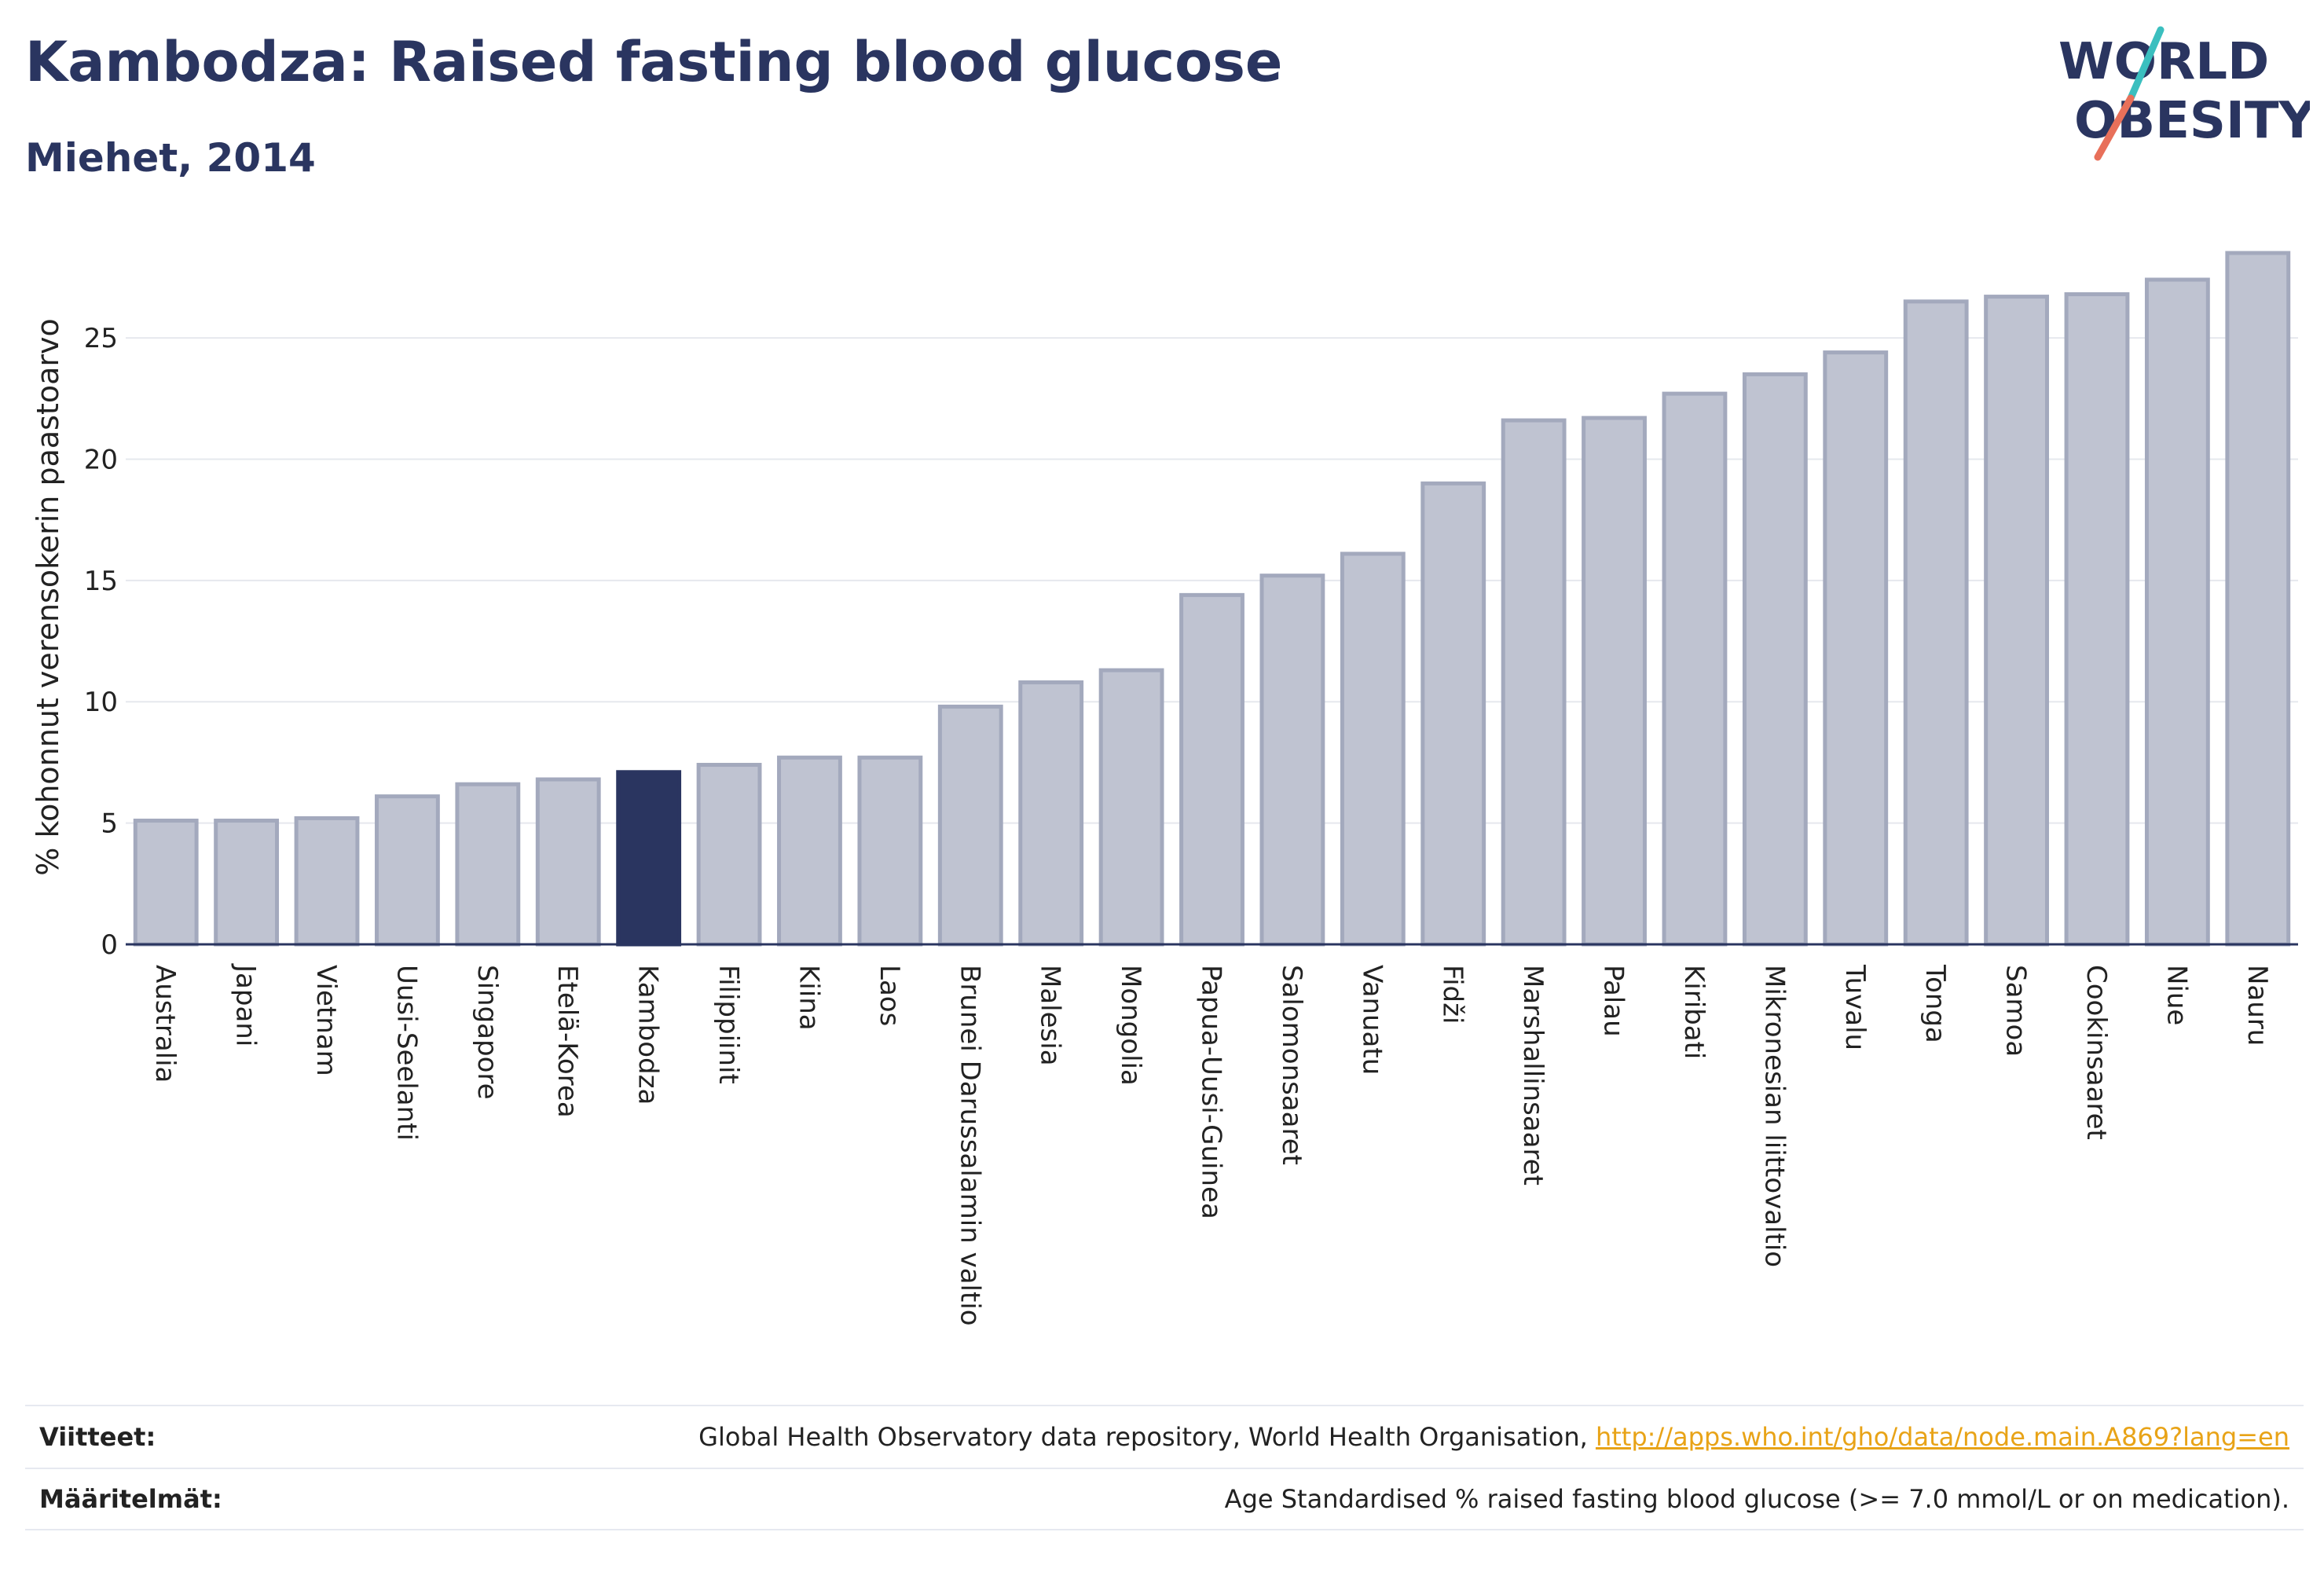 The image size is (2324, 1576). Describe the element at coordinates (487, 1032) in the screenshot. I see `x-tick-label: Singapore` at that location.